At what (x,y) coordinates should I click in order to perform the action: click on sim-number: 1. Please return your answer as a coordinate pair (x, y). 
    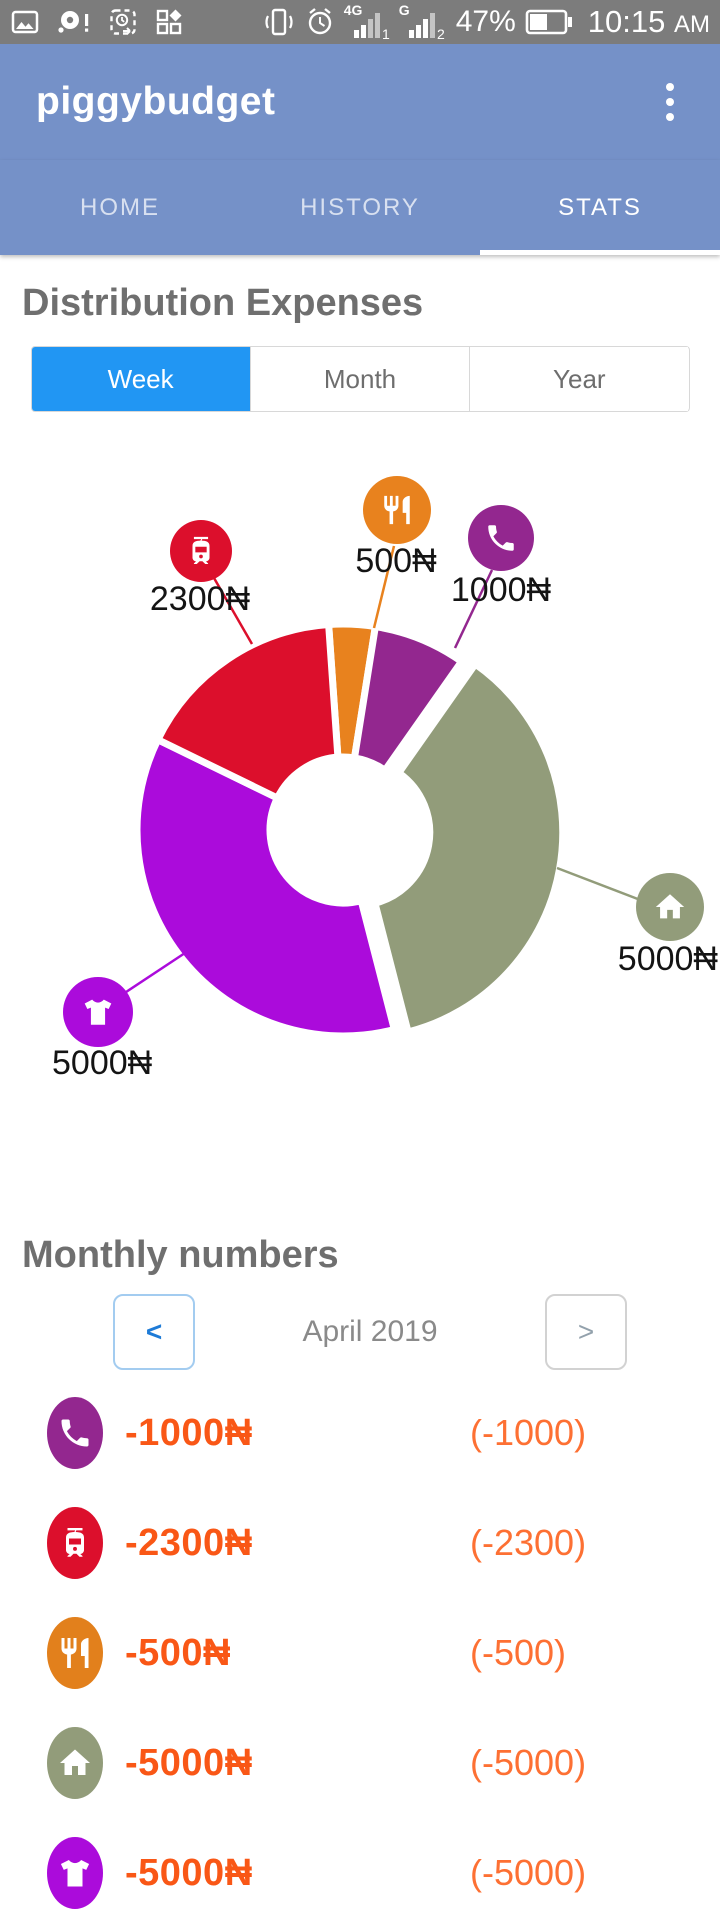
    Looking at the image, I should click on (385, 34).